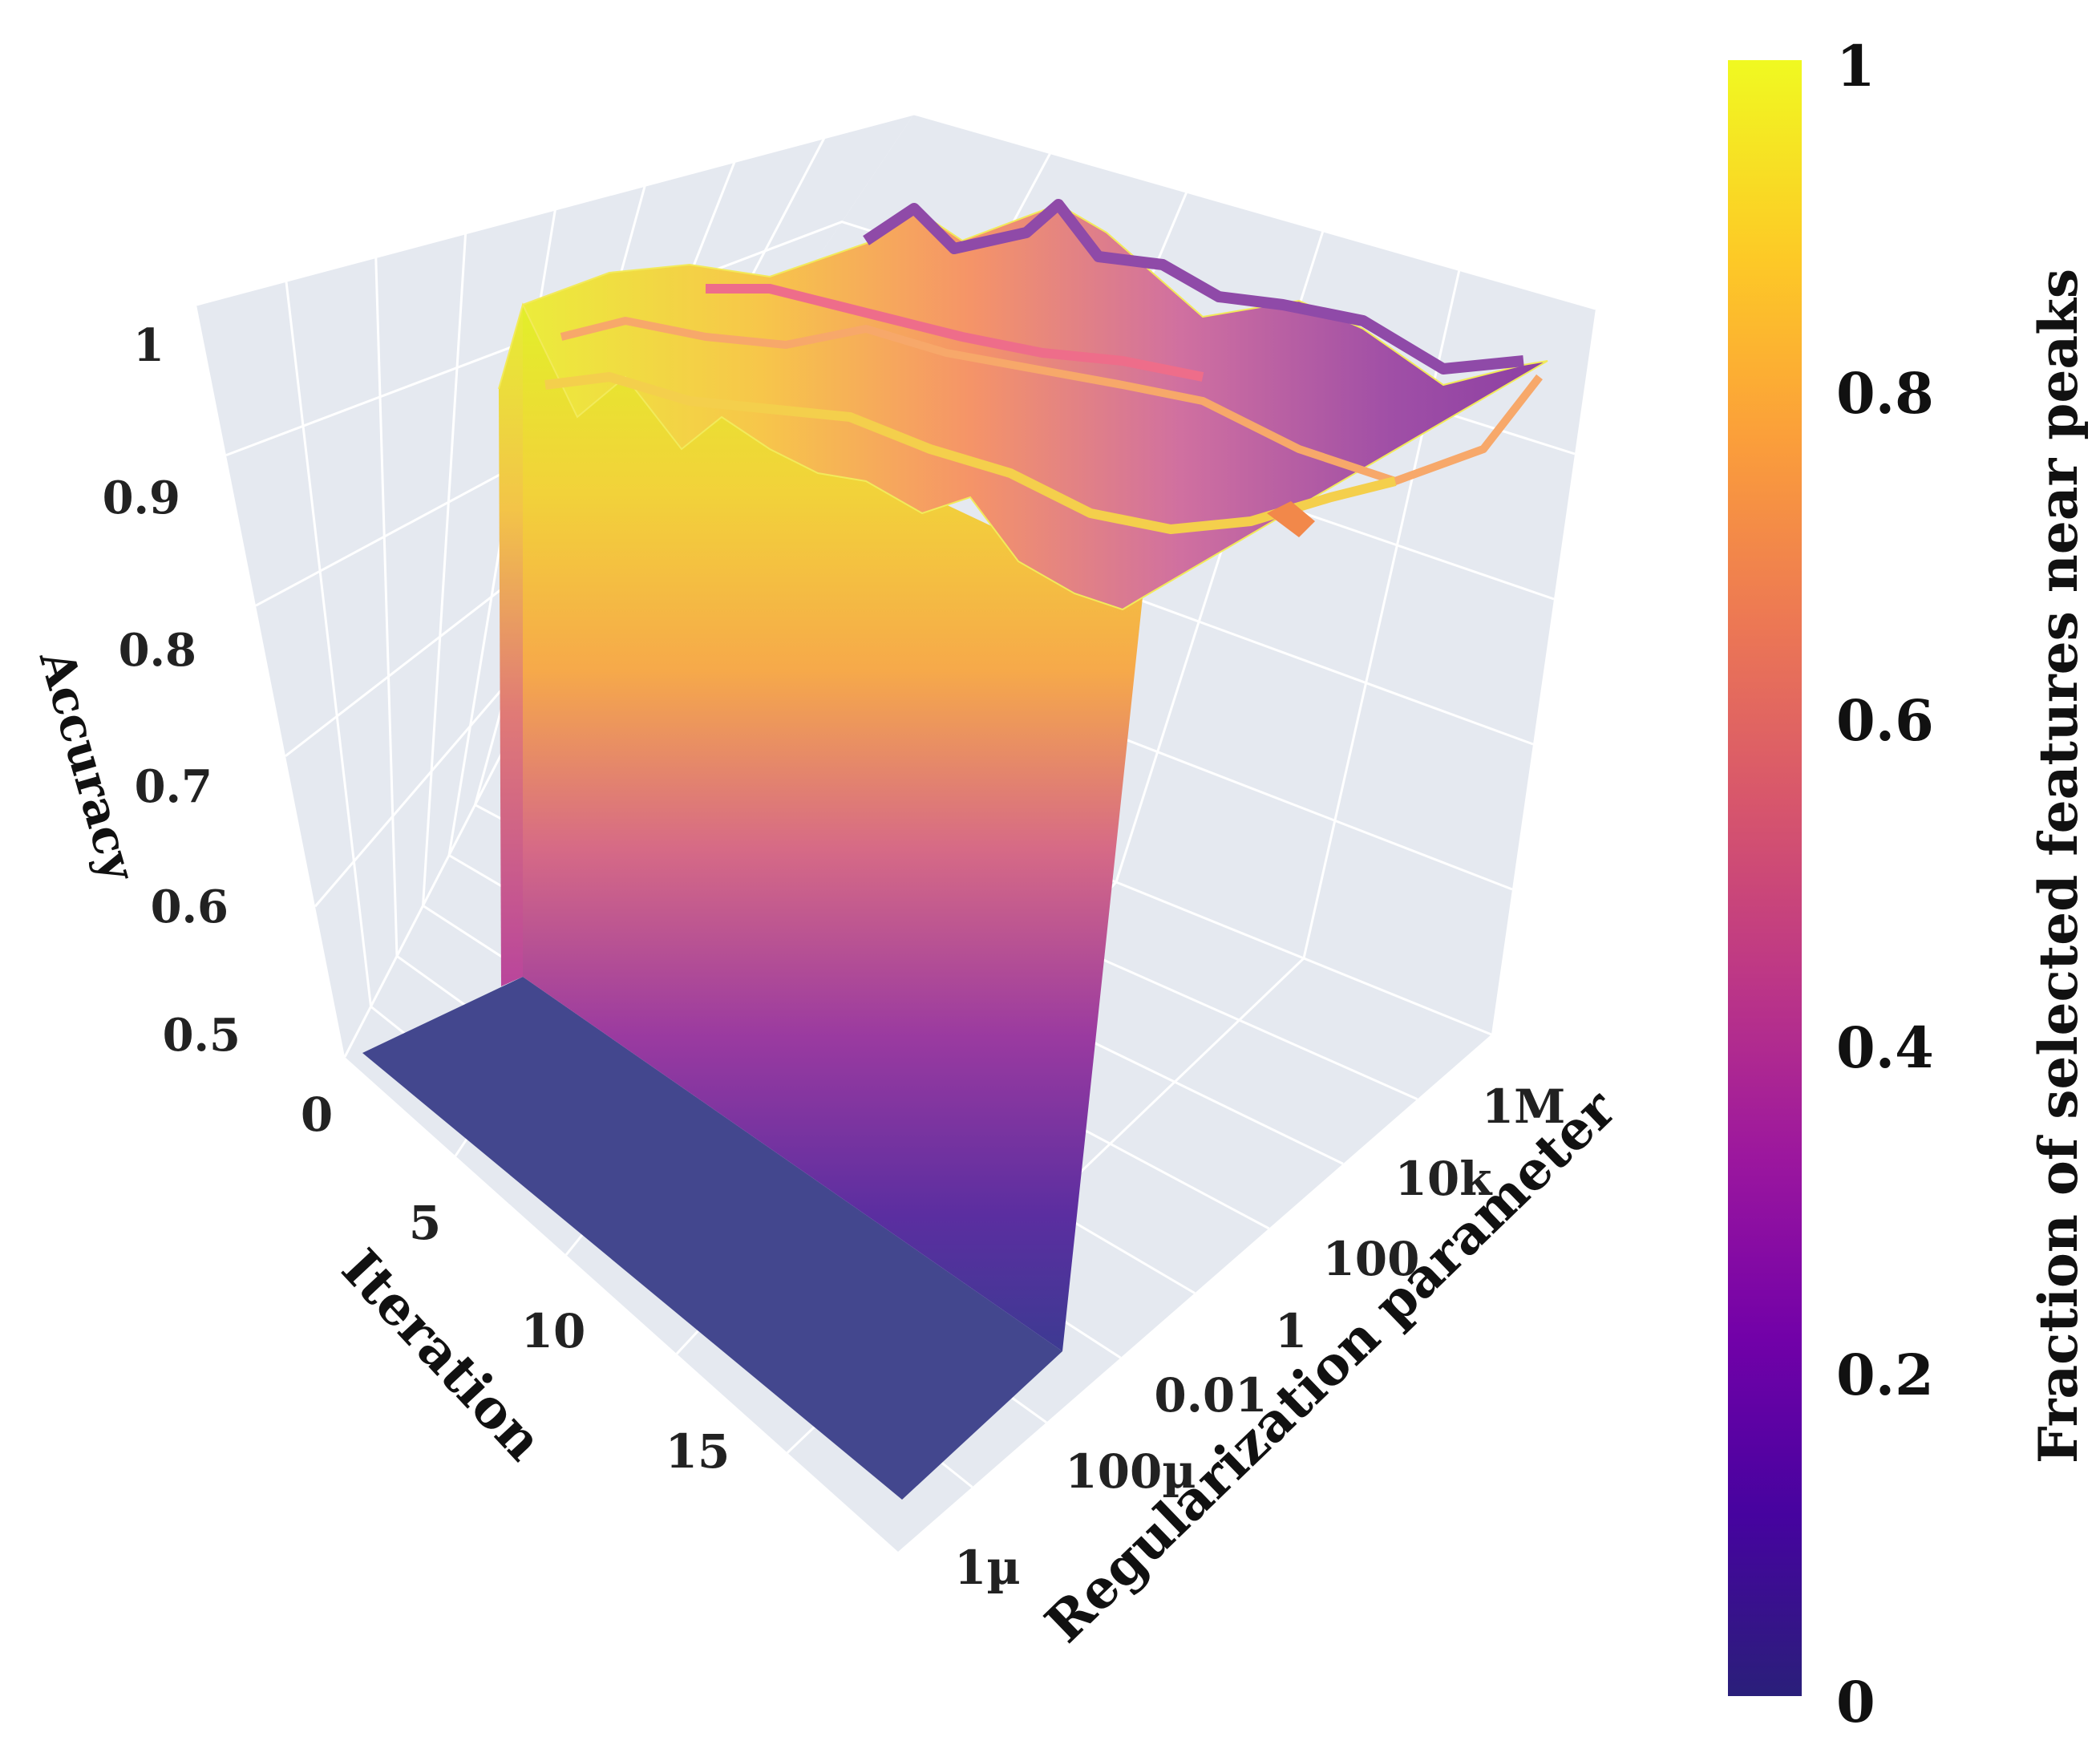  I want to click on side-wall-surface, so click(511, 646).